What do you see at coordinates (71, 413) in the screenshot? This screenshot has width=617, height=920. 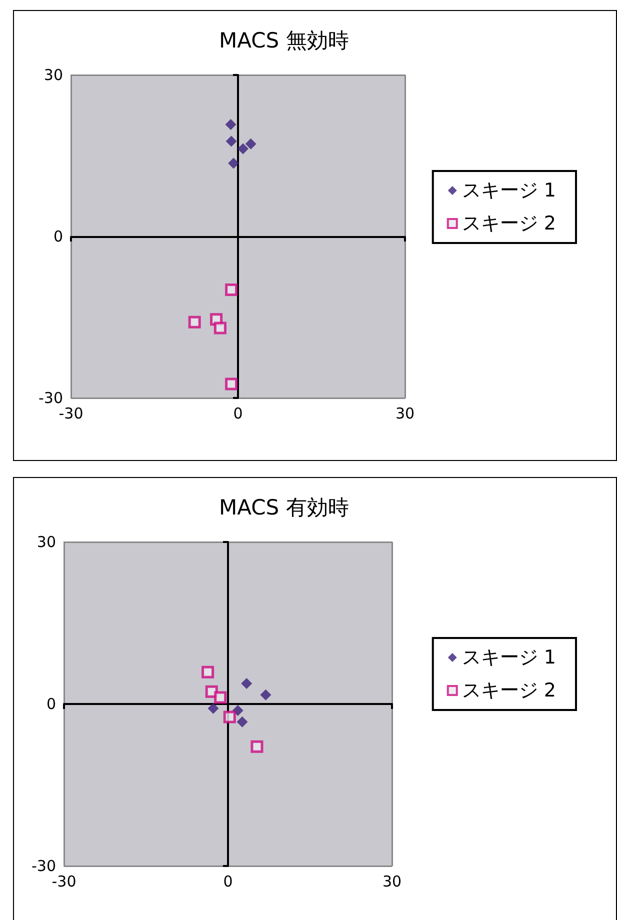 I see `x-tick-label: -30` at bounding box center [71, 413].